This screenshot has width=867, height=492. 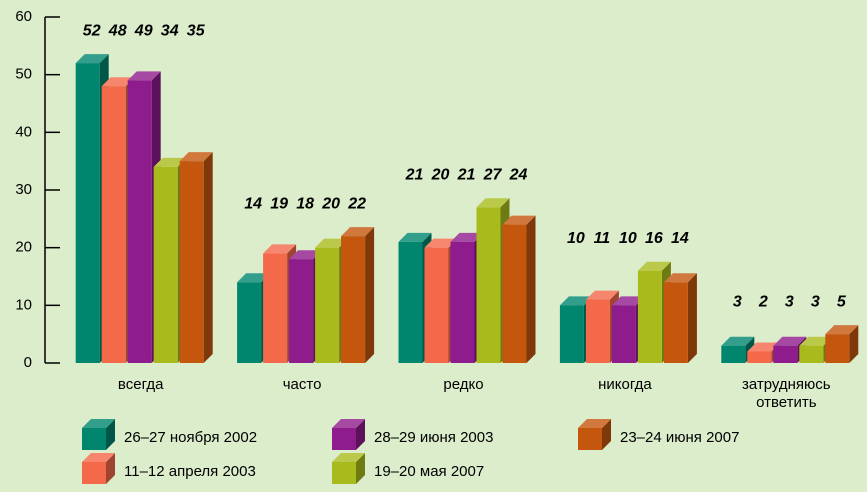 I want to click on value-label: 19, so click(x=279, y=203).